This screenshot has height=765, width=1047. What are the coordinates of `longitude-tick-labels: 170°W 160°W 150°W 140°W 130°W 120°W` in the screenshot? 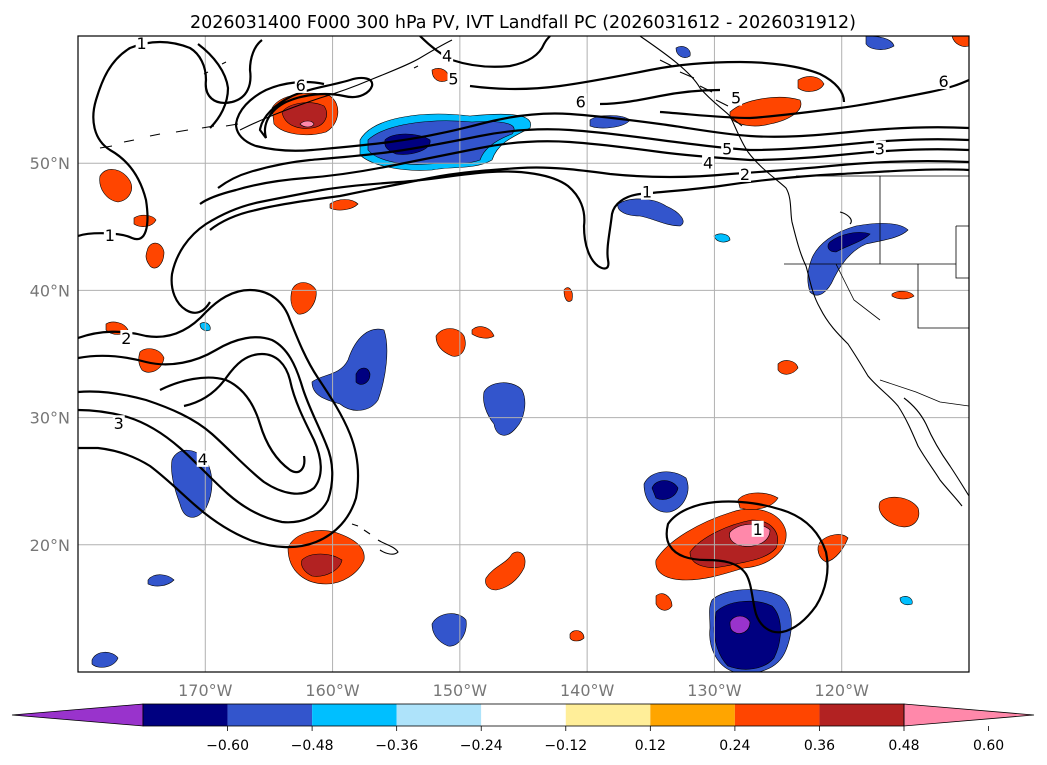 It's located at (523, 690).